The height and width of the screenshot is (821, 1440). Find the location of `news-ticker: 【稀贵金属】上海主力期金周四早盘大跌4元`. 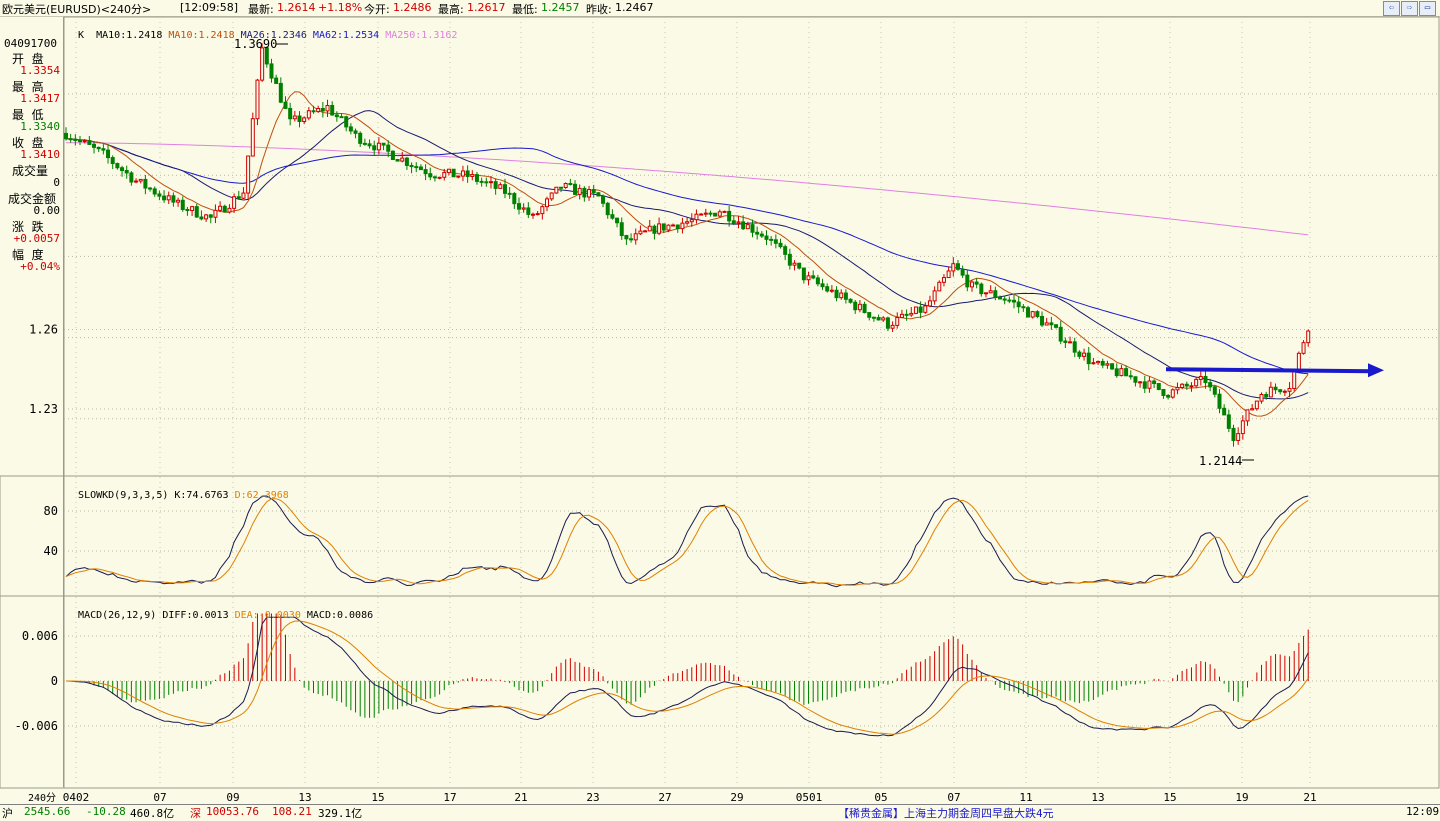

news-ticker: 【稀贵金属】上海主力期金周四早盘大跌4元 is located at coordinates (946, 813).